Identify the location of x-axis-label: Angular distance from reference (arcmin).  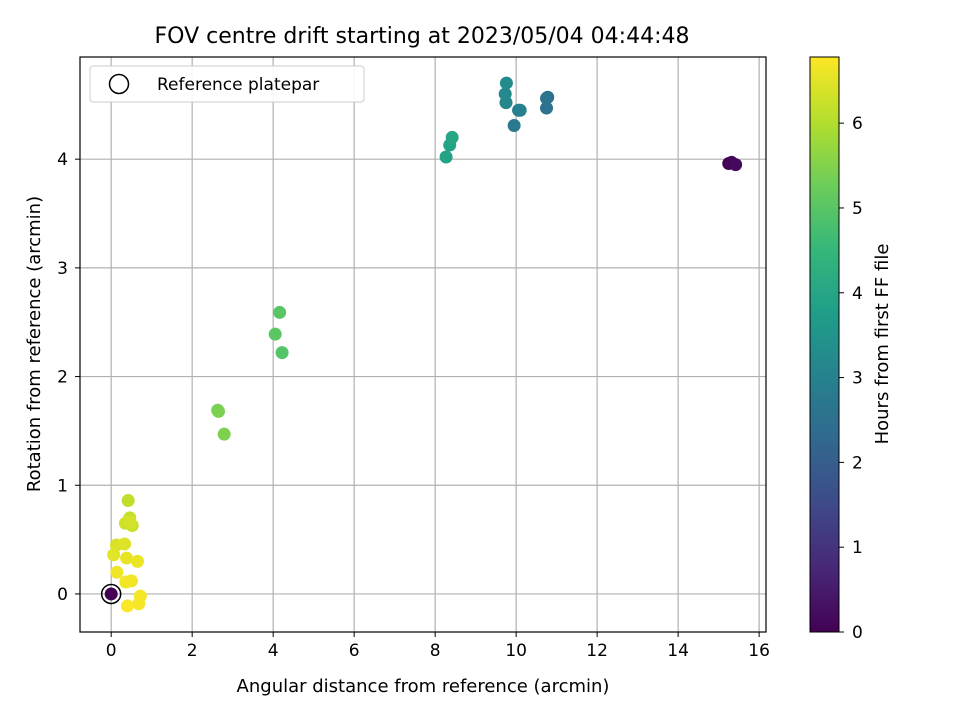
(423, 686).